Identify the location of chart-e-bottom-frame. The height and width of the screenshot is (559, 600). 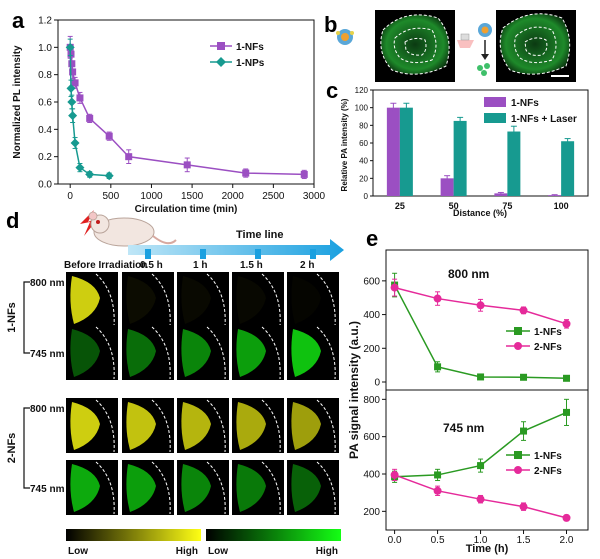
(487, 460).